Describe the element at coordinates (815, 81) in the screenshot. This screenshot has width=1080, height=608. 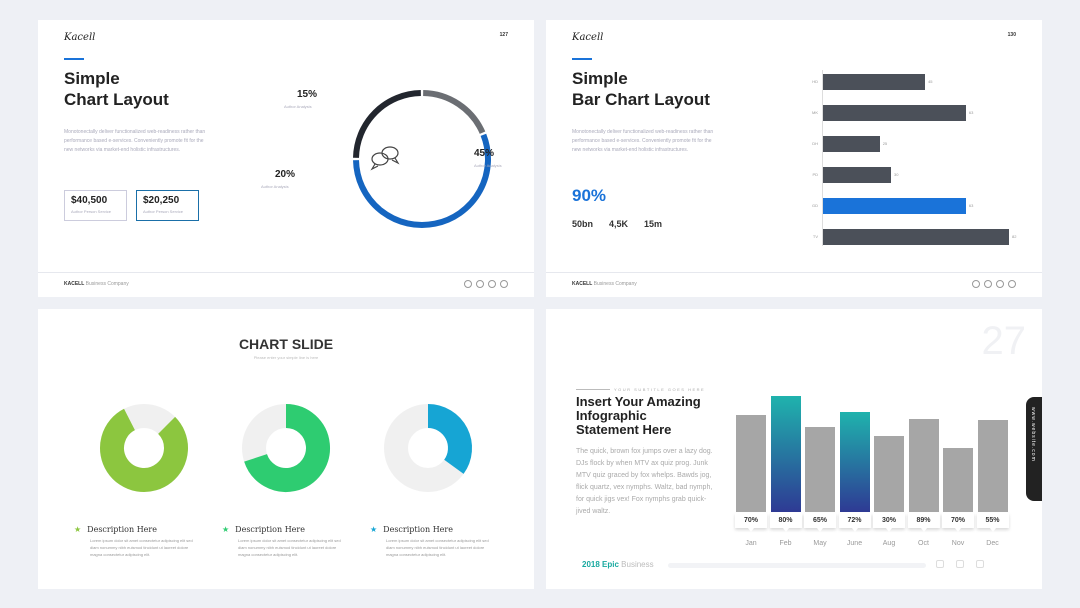
I see `bar-category-label: HD` at that location.